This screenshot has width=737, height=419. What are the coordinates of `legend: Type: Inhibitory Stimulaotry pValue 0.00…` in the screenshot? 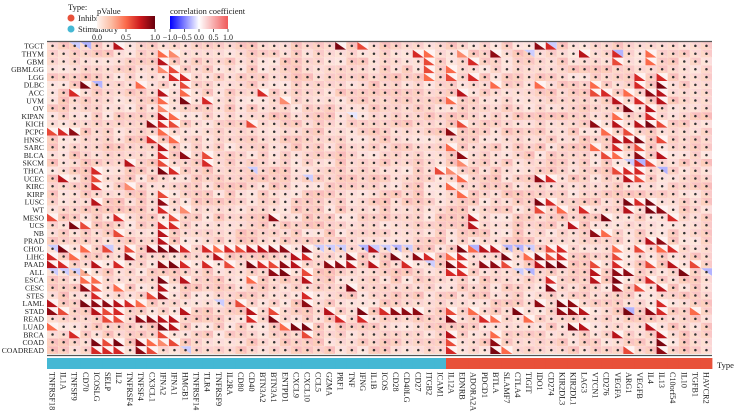 It's located at (156, 22).